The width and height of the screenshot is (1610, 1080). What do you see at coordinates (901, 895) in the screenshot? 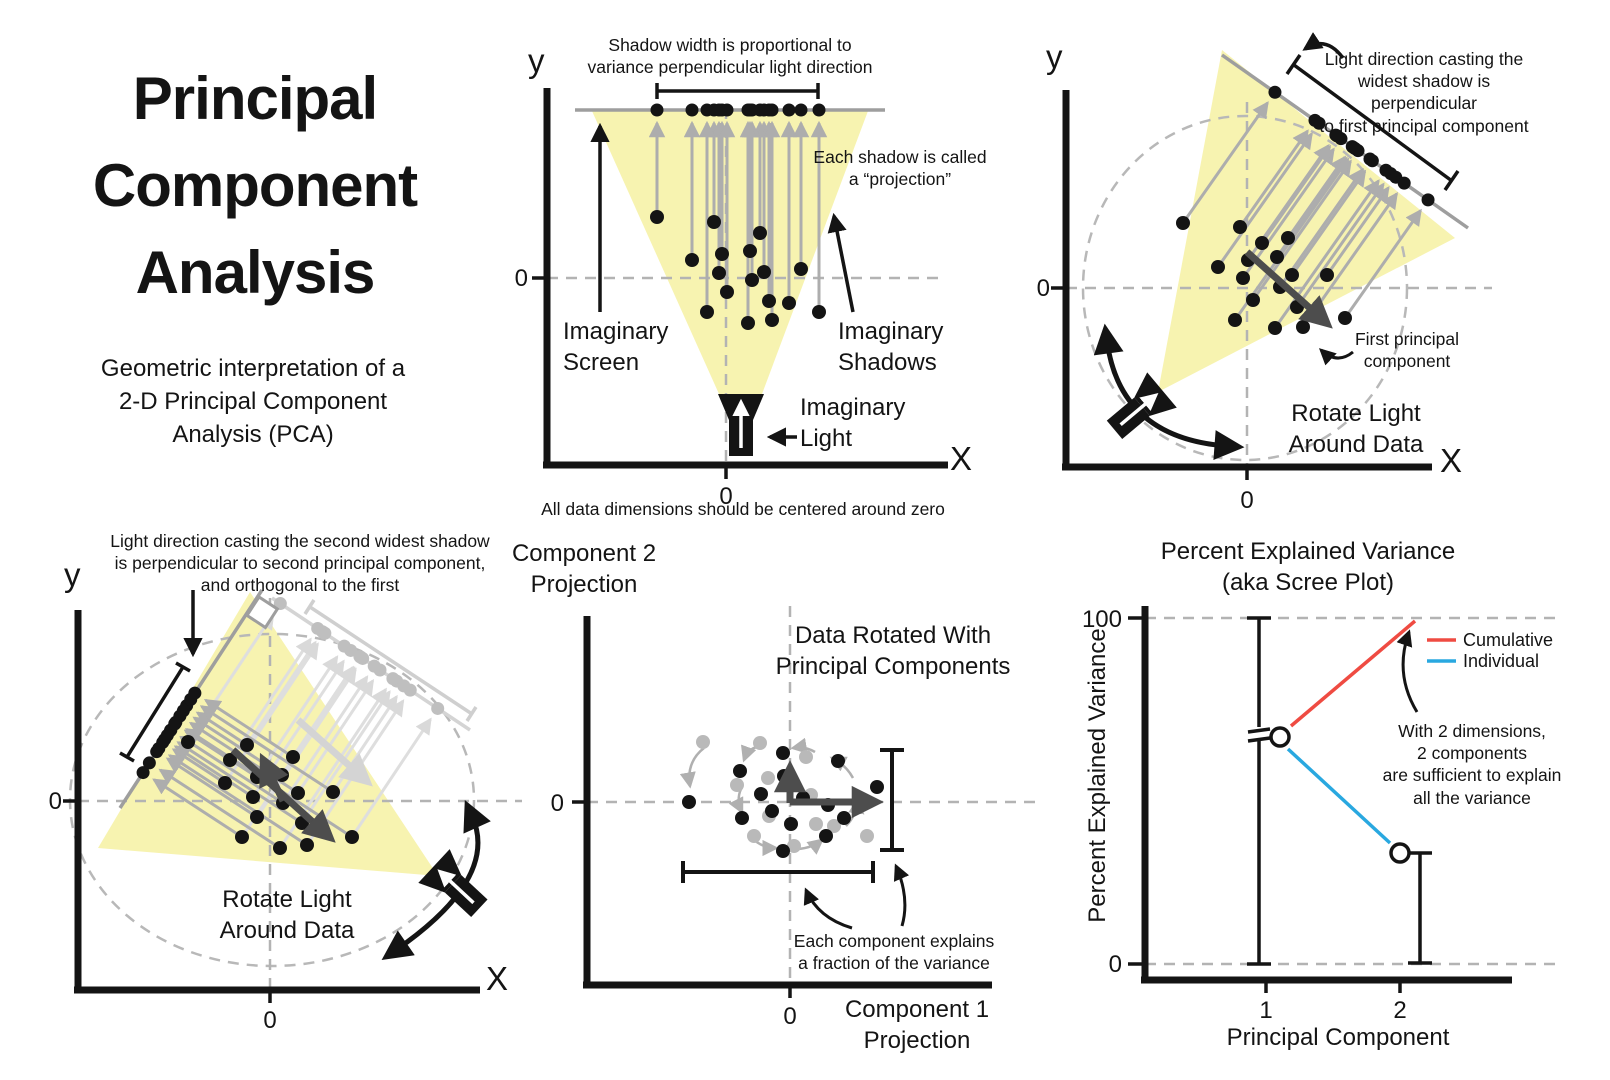
I see `note-arrow-right-icon` at bounding box center [901, 895].